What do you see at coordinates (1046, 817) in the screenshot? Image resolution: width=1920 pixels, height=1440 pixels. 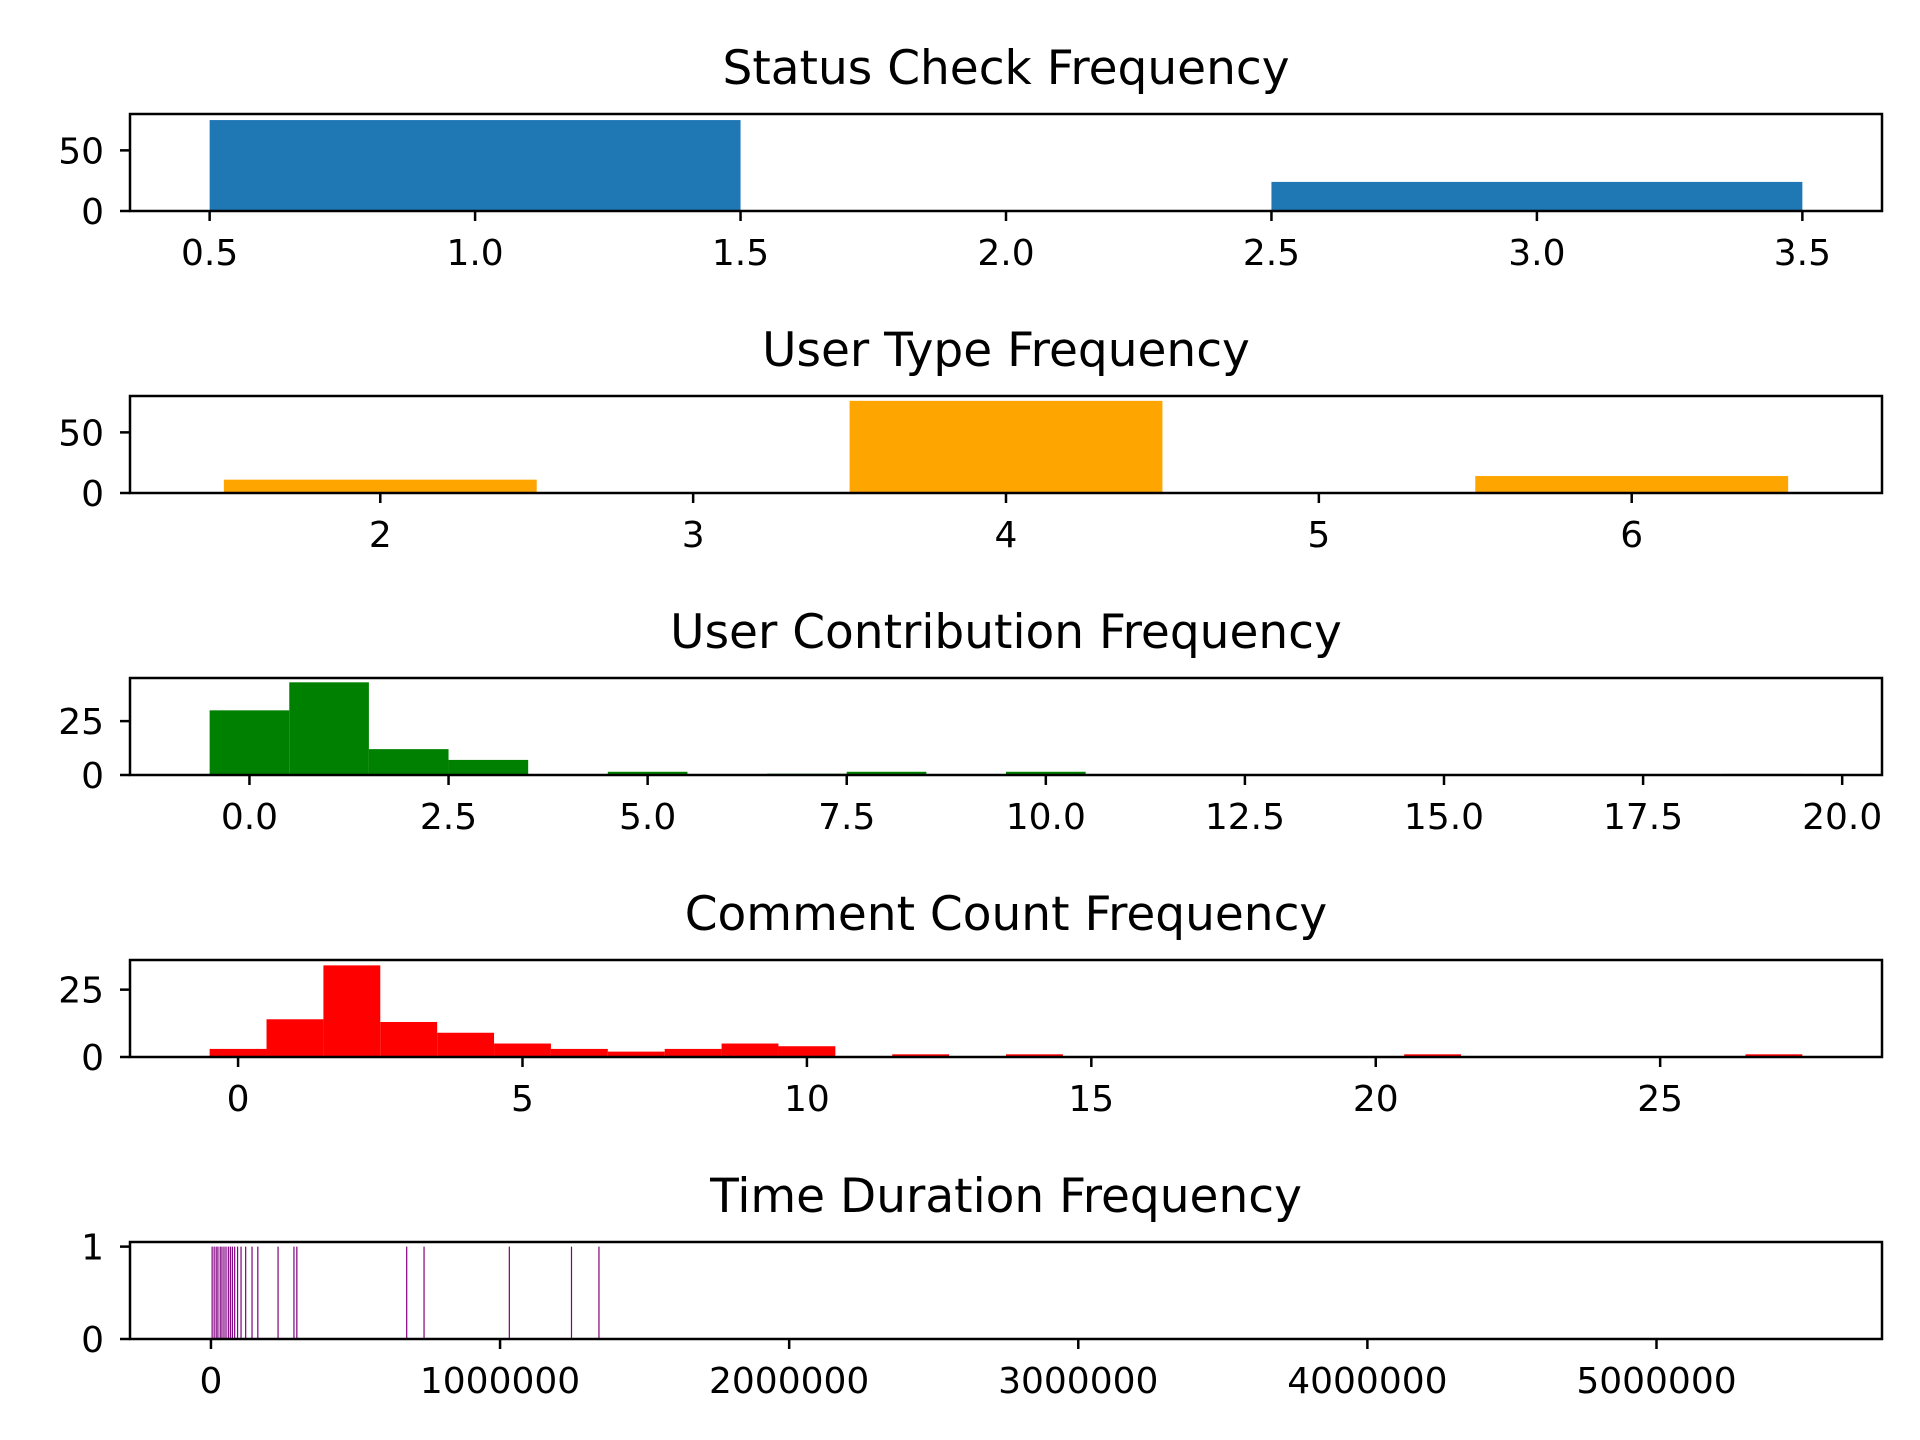 I see `x-tick-label: 10.0` at bounding box center [1046, 817].